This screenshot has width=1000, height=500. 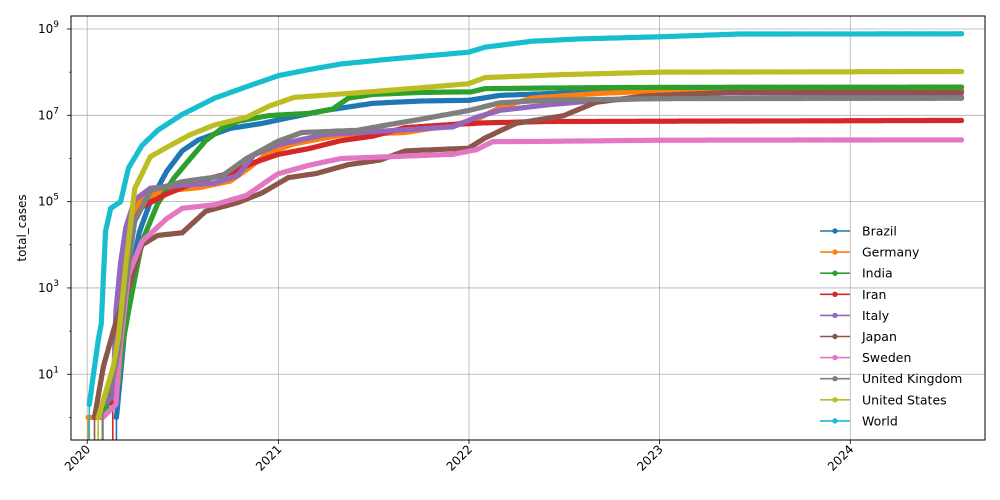 What do you see at coordinates (56, 198) in the screenshot?
I see `y-tick-exponent: 5` at bounding box center [56, 198].